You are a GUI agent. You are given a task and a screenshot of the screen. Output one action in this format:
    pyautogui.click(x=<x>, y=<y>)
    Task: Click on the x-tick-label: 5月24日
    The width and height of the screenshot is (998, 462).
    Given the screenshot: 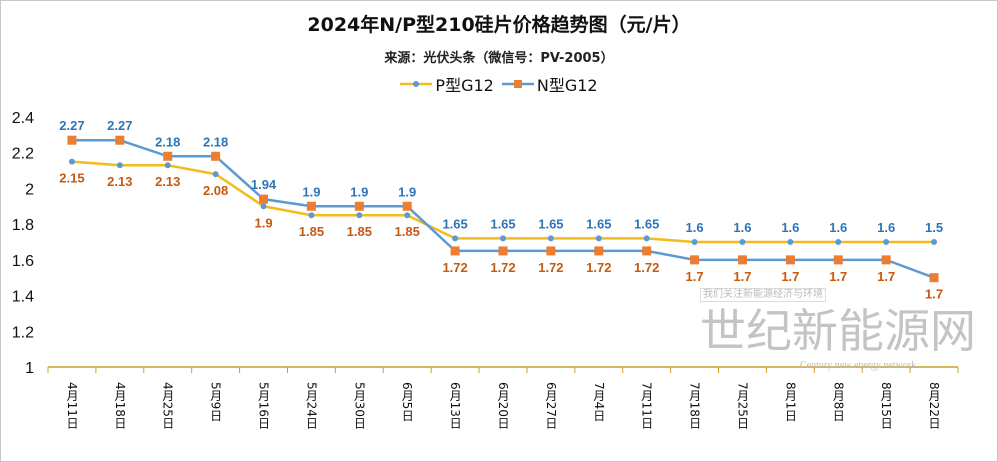 What is the action you would take?
    pyautogui.click(x=311, y=405)
    